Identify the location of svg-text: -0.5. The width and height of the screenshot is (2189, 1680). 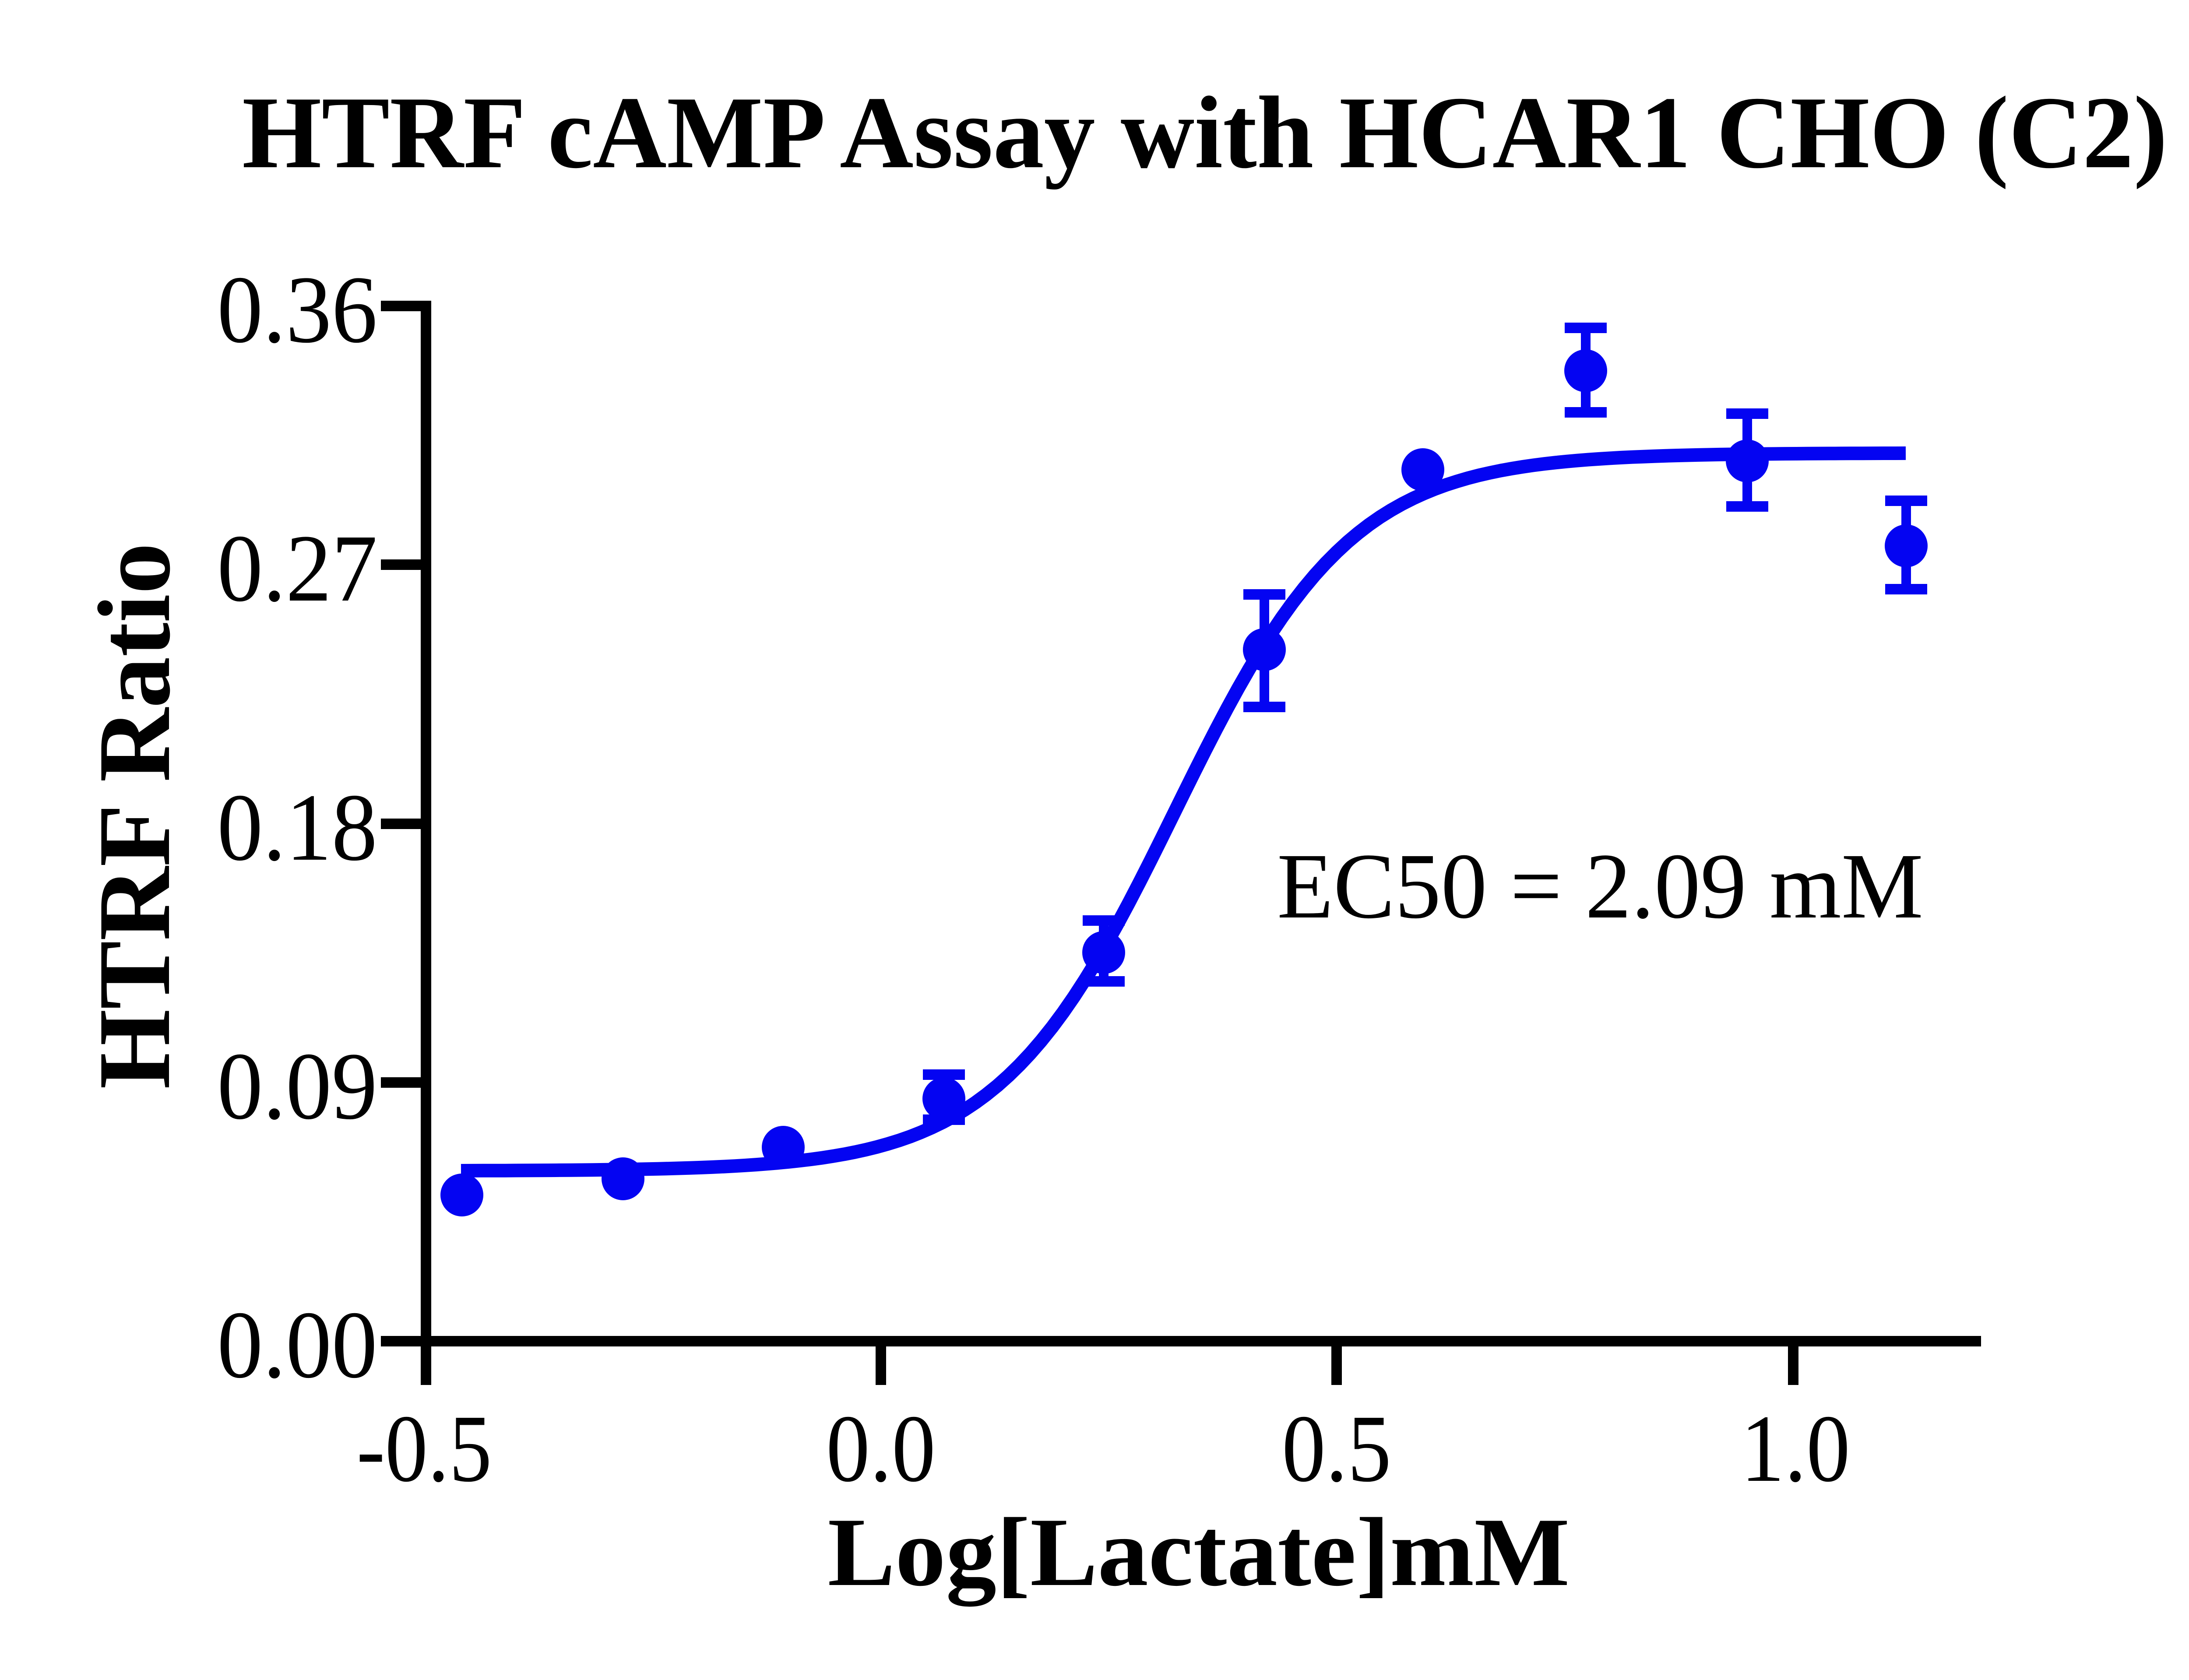
(425, 1448).